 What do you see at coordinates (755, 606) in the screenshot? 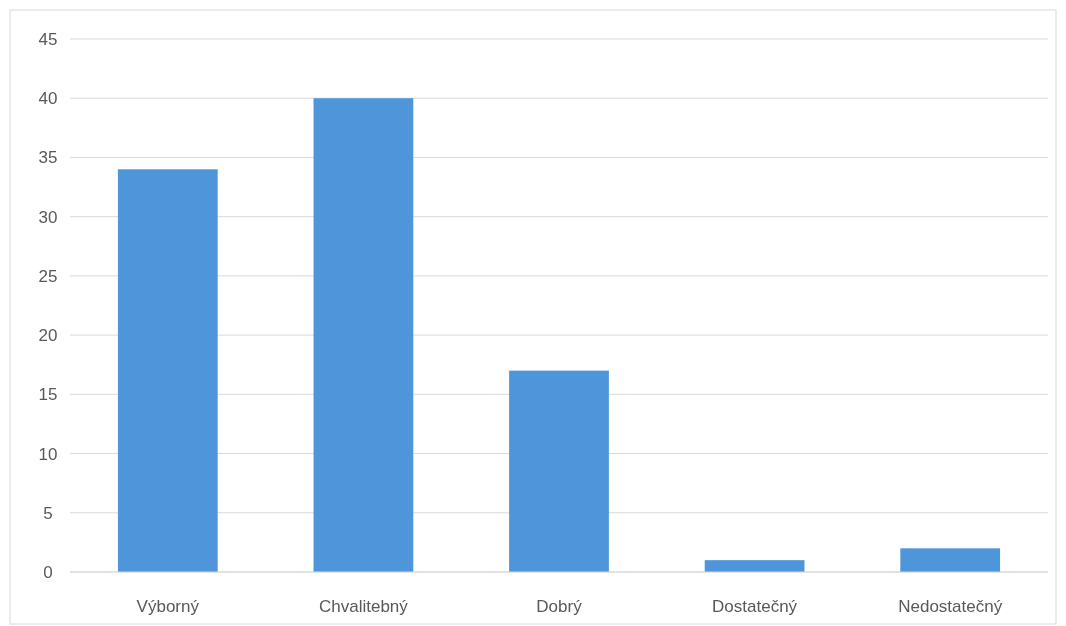
I see `x-tick-label: Dostatečný` at bounding box center [755, 606].